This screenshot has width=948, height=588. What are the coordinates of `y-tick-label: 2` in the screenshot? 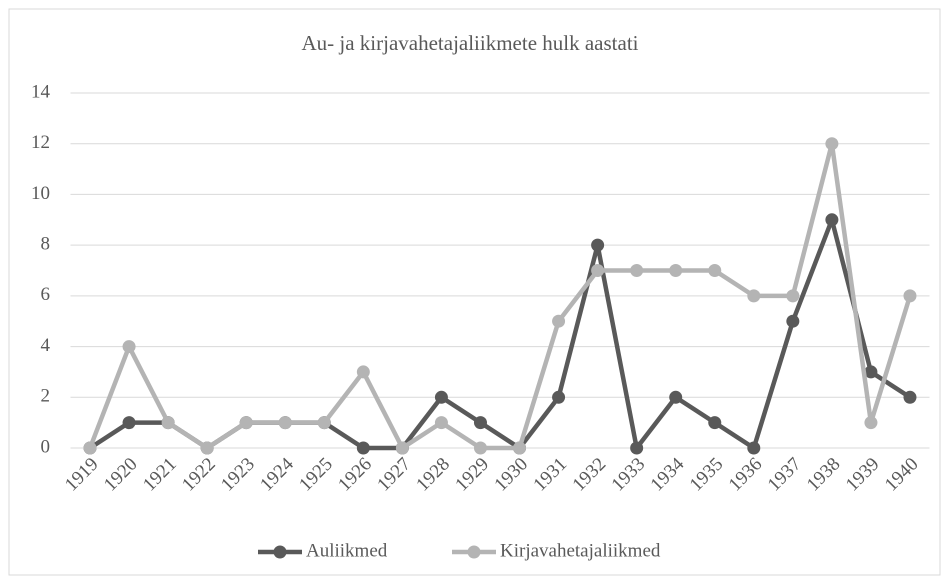 It's located at (46, 396).